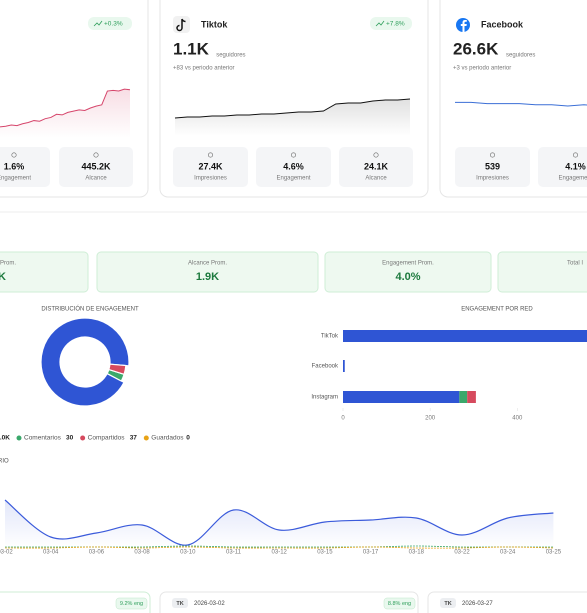  Describe the element at coordinates (43, 438) in the screenshot. I see `legend-label: Comentarios` at that location.